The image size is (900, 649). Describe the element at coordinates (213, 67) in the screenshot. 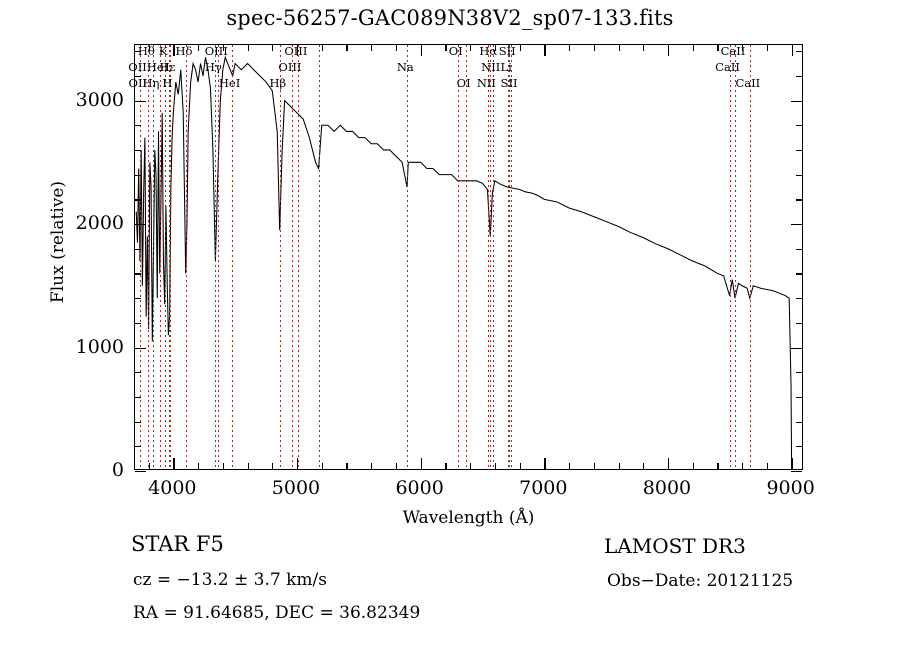

I see `line-marker-label: Hγ` at that location.